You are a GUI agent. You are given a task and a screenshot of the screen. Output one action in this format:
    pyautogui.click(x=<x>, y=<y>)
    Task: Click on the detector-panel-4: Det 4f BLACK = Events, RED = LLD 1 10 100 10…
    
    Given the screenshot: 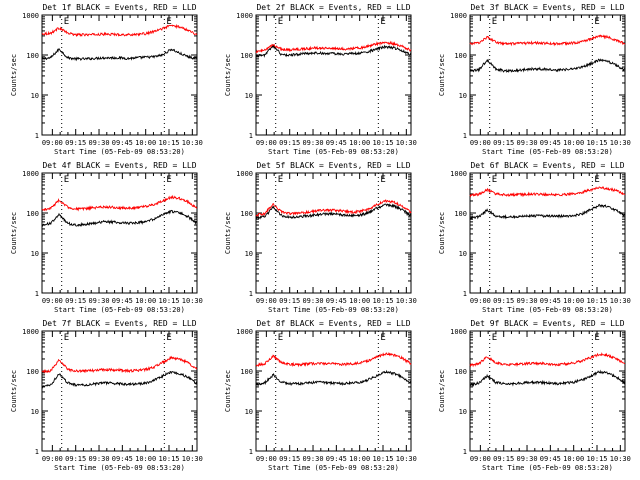 What is the action you would take?
    pyautogui.click(x=106, y=237)
    